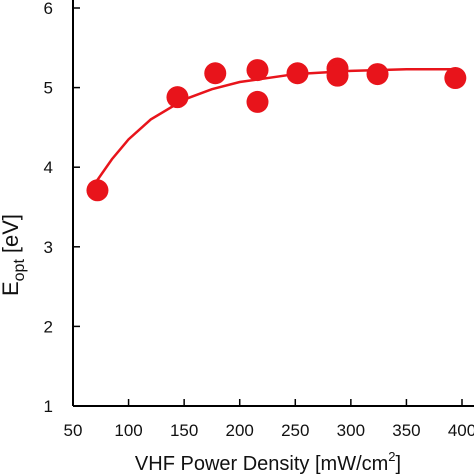 This screenshot has width=474, height=474. I want to click on x-tick-label: 350, so click(406, 430).